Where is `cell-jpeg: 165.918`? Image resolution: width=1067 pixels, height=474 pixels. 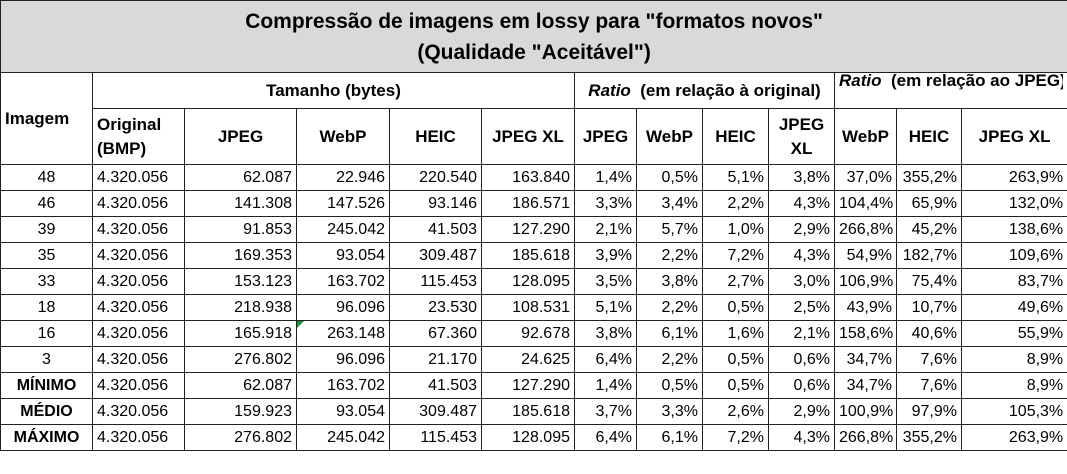
cell-jpeg: 165.918 is located at coordinates (240, 333).